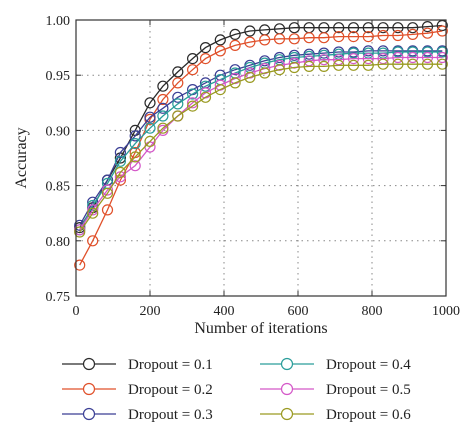 The image size is (474, 441). I want to click on y-tick-label: 0.85, so click(58, 187).